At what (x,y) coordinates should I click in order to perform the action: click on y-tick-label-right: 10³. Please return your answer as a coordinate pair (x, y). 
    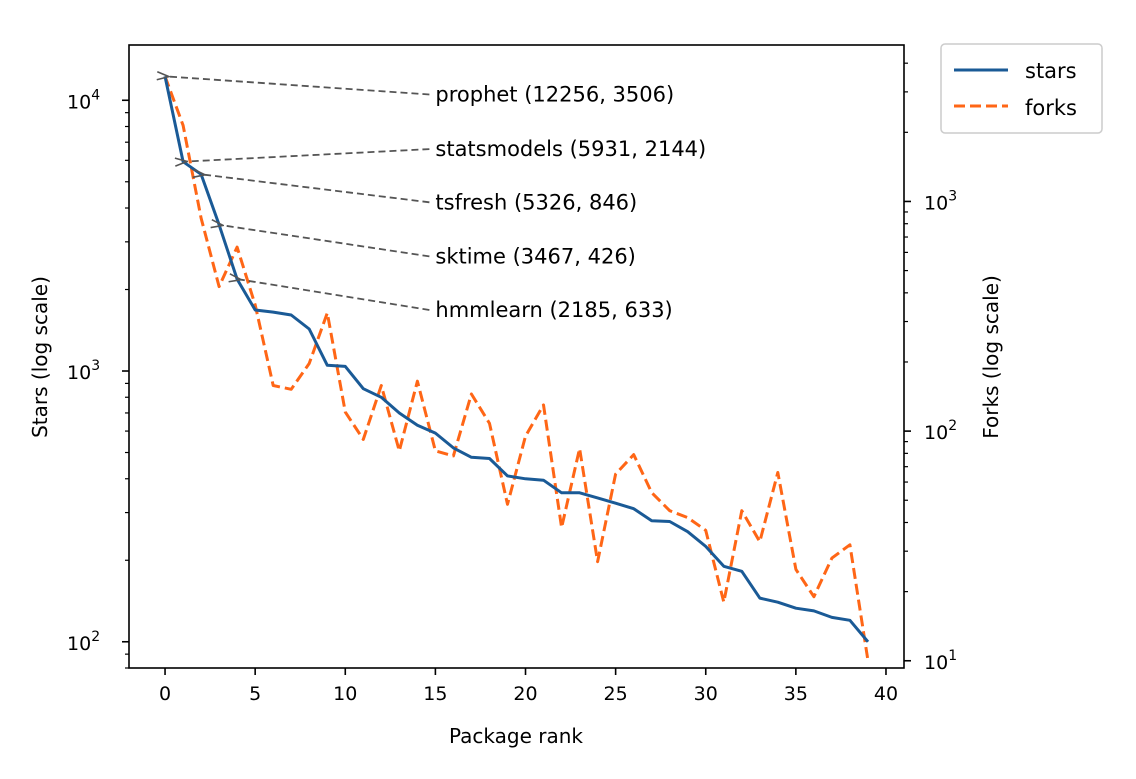
    Looking at the image, I should click on (940, 201).